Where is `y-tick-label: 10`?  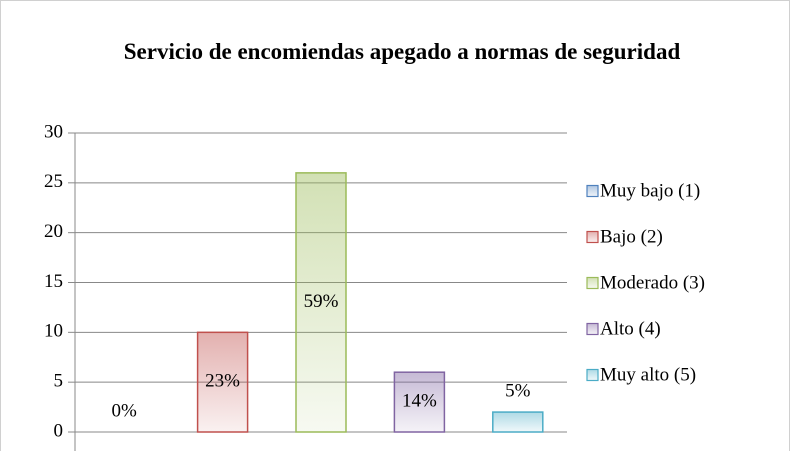
y-tick-label: 10 is located at coordinates (53, 331).